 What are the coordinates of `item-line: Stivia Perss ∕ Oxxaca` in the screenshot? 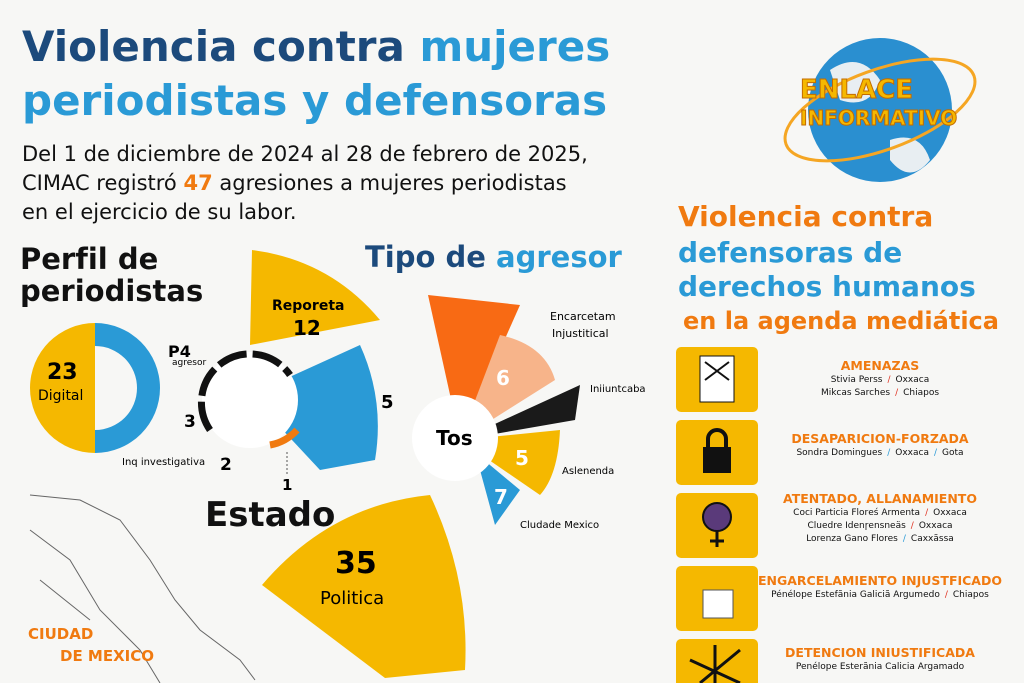 It's located at (880, 380).